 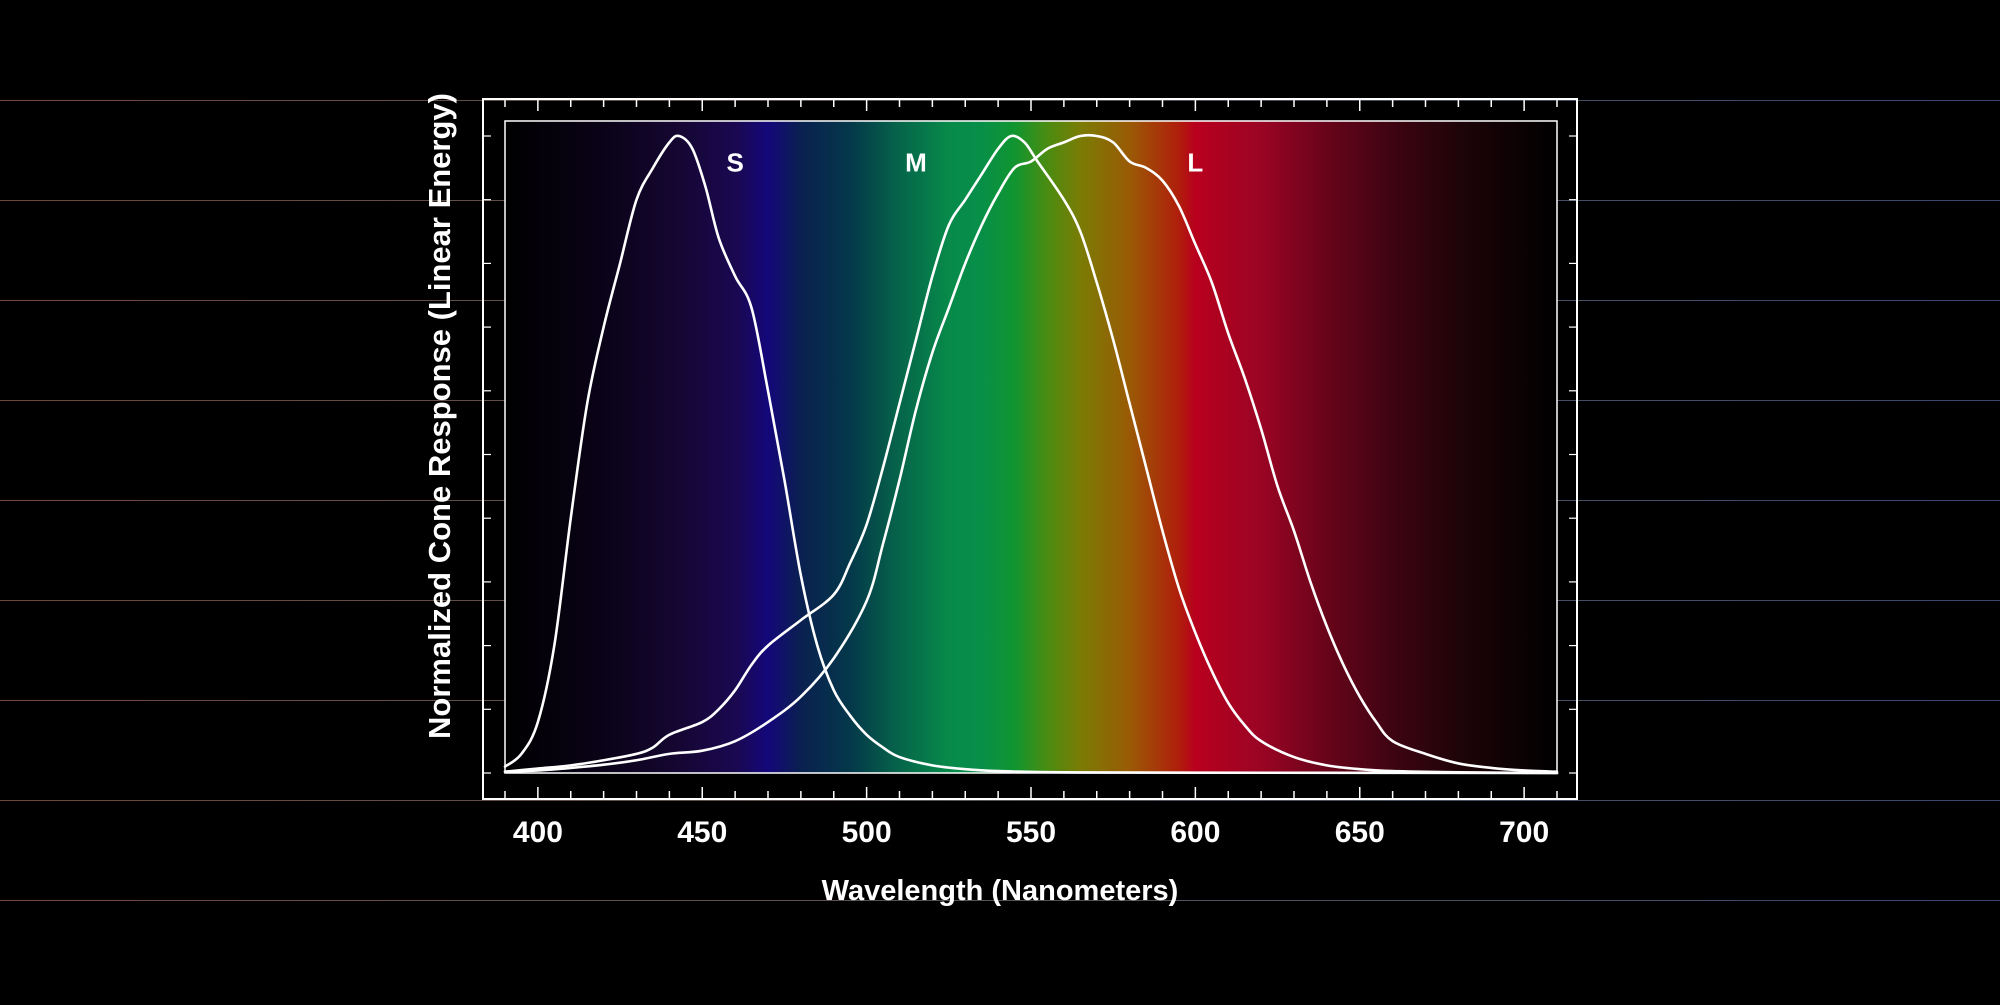 I want to click on x-axis-title: Wavelength (Nanometers), so click(x=1000, y=891).